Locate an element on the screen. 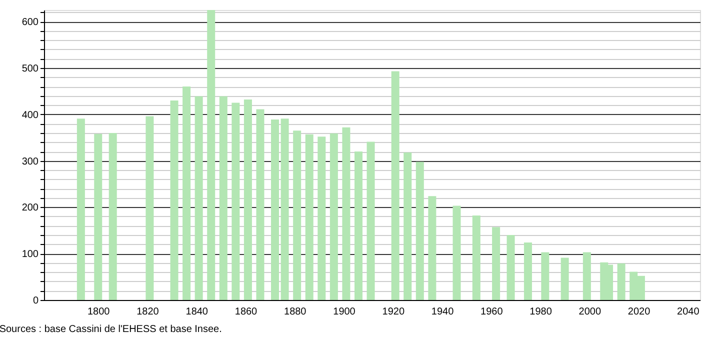 This screenshot has height=340, width=710. y-tick-label: 500 is located at coordinates (30, 69).